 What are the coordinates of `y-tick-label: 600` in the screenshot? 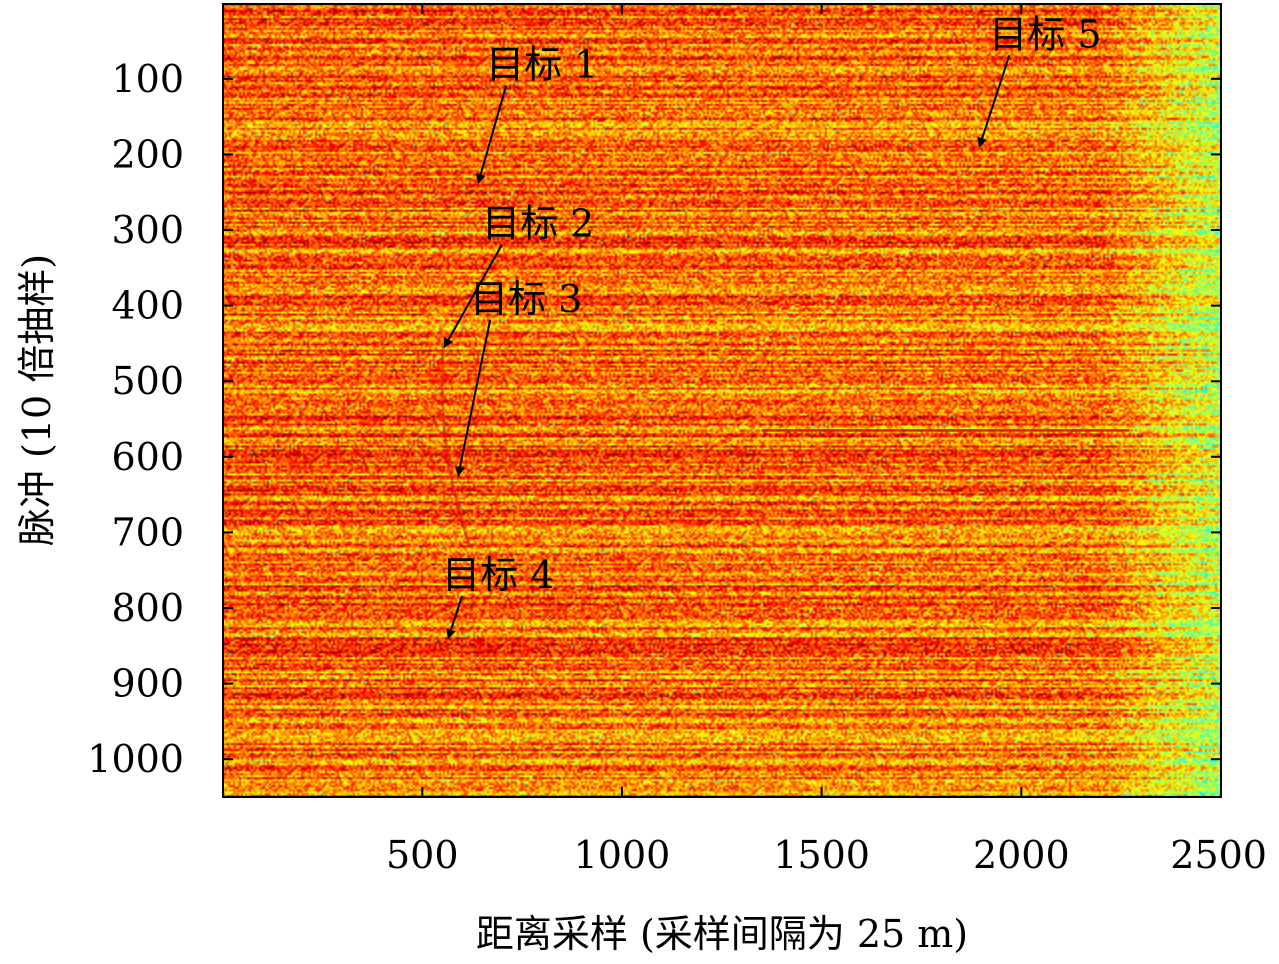 It's located at (147, 457).